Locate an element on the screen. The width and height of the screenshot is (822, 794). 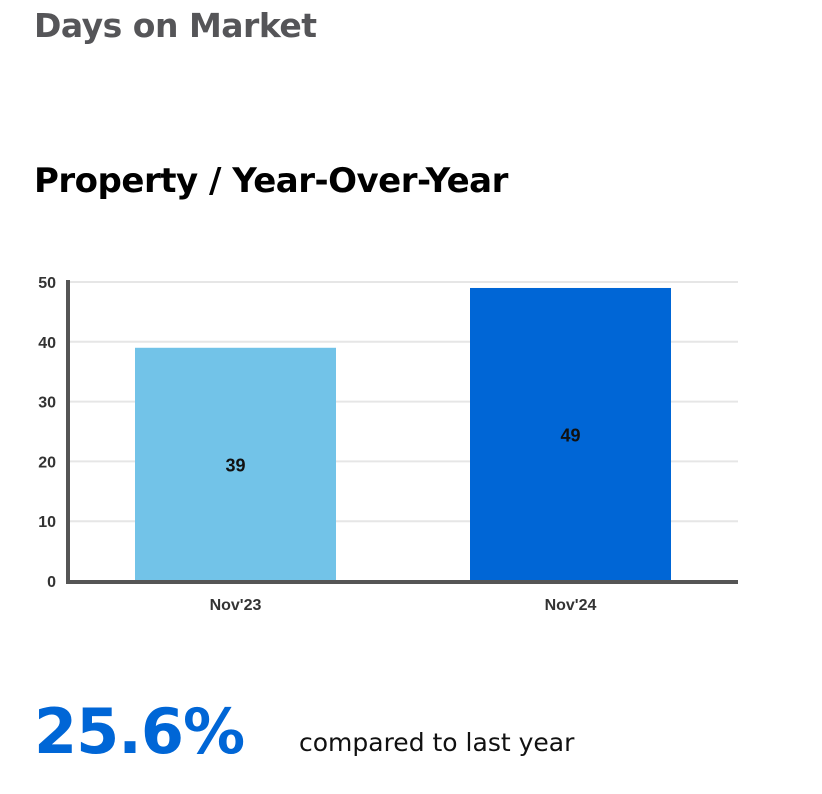
y-tick-label: 20 is located at coordinates (47, 462).